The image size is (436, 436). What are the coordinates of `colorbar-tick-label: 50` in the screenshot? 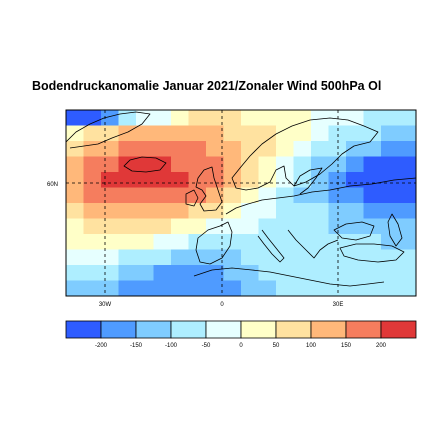 It's located at (276, 346).